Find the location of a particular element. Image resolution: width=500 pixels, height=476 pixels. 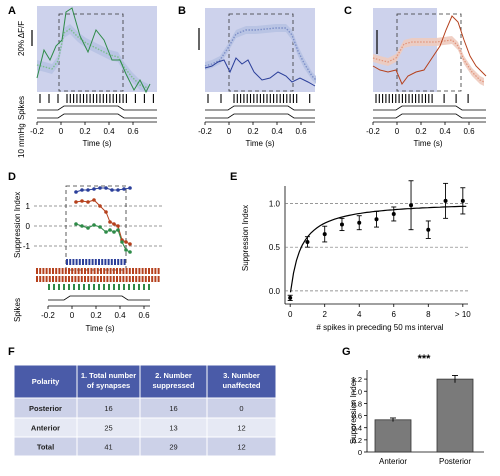

table-header-text: 1. Total number of synapses is located at coordinates (108, 380).